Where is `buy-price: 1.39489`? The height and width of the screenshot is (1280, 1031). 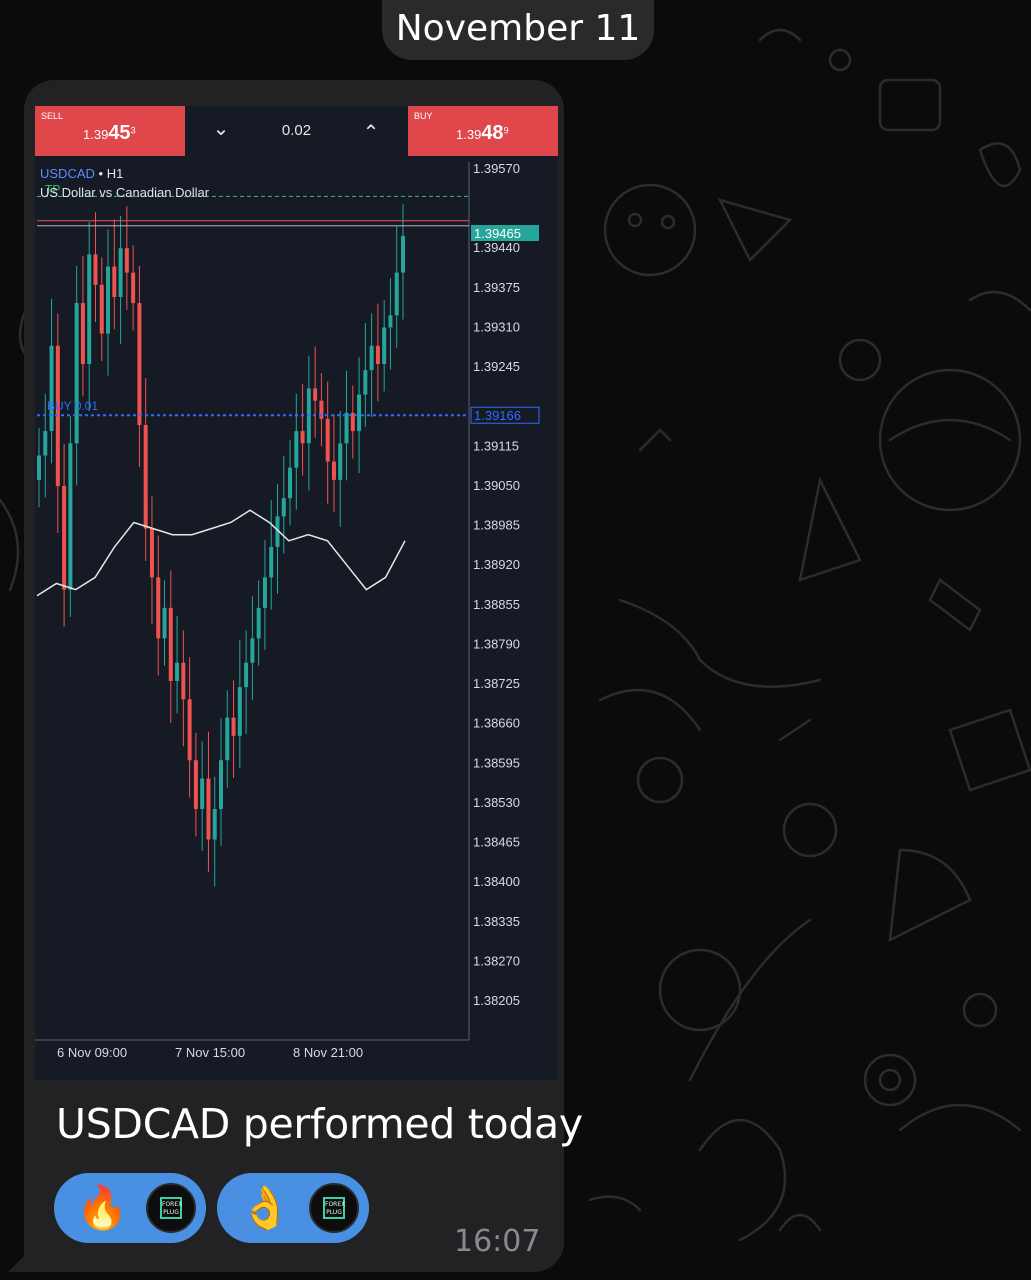 buy-price: 1.39489 is located at coordinates (482, 133).